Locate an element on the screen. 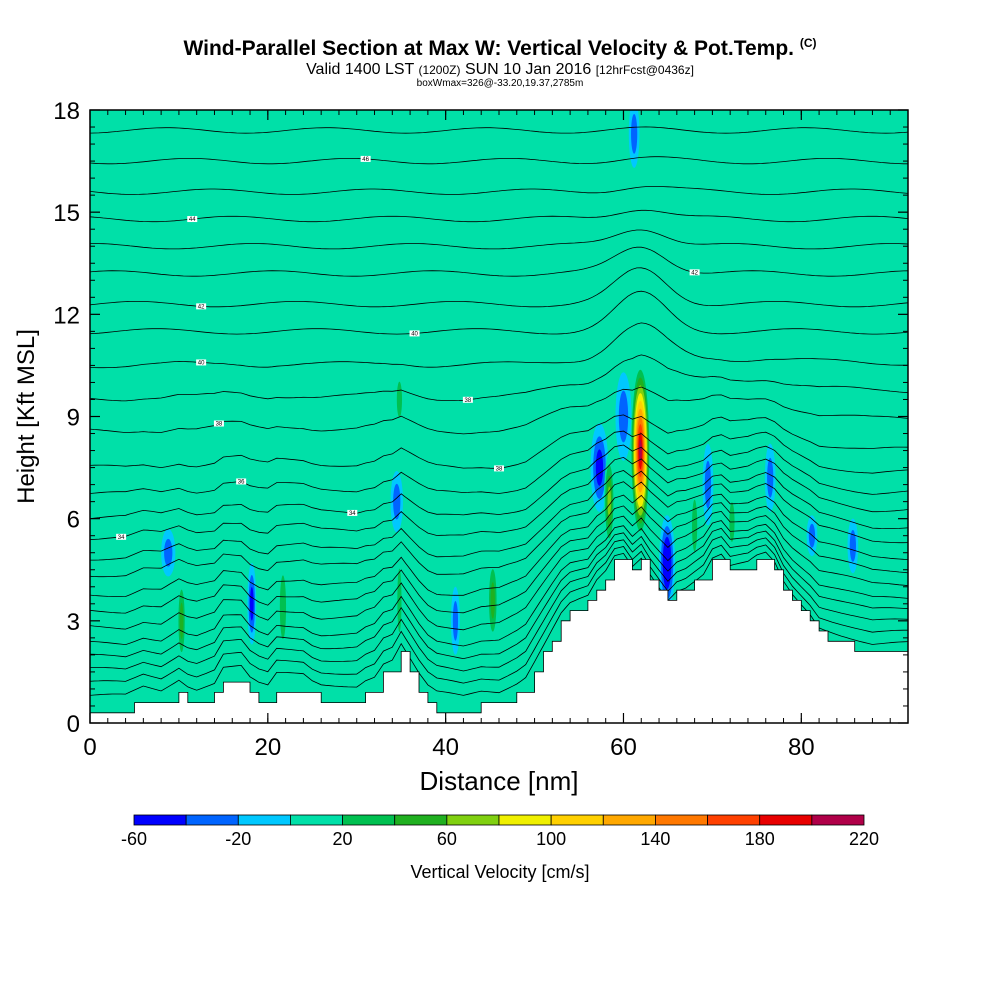 This screenshot has width=1000, height=1000. theta-label: 34 is located at coordinates (352, 514).